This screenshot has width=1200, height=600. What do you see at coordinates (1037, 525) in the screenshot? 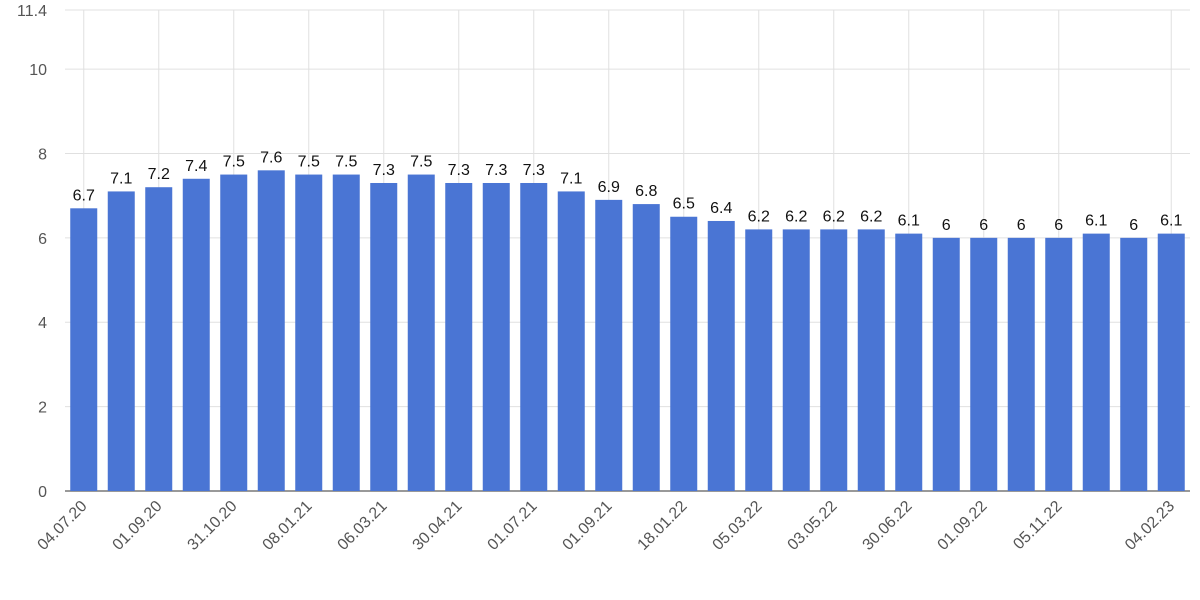
I see `x-tick-label: 05.11.22` at bounding box center [1037, 525].